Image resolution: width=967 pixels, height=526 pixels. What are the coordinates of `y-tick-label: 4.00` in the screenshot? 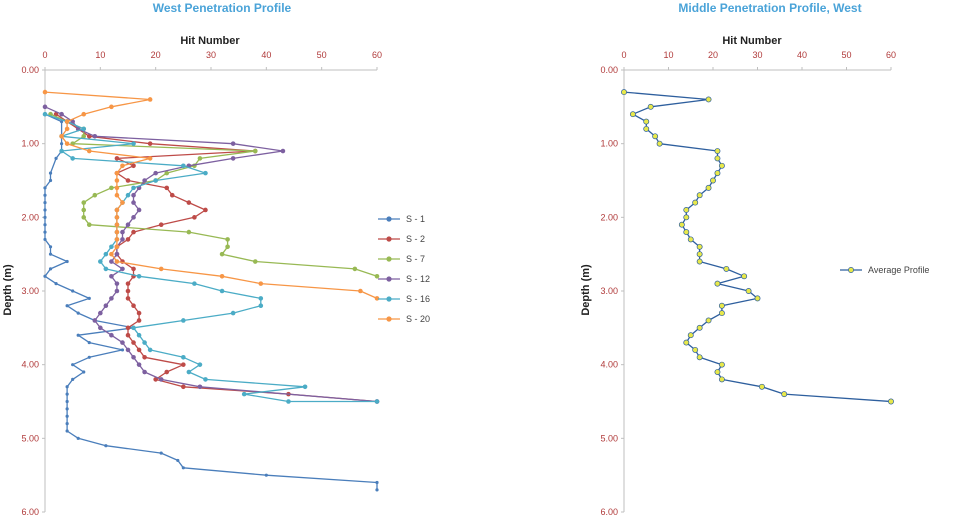 It's located at (609, 365).